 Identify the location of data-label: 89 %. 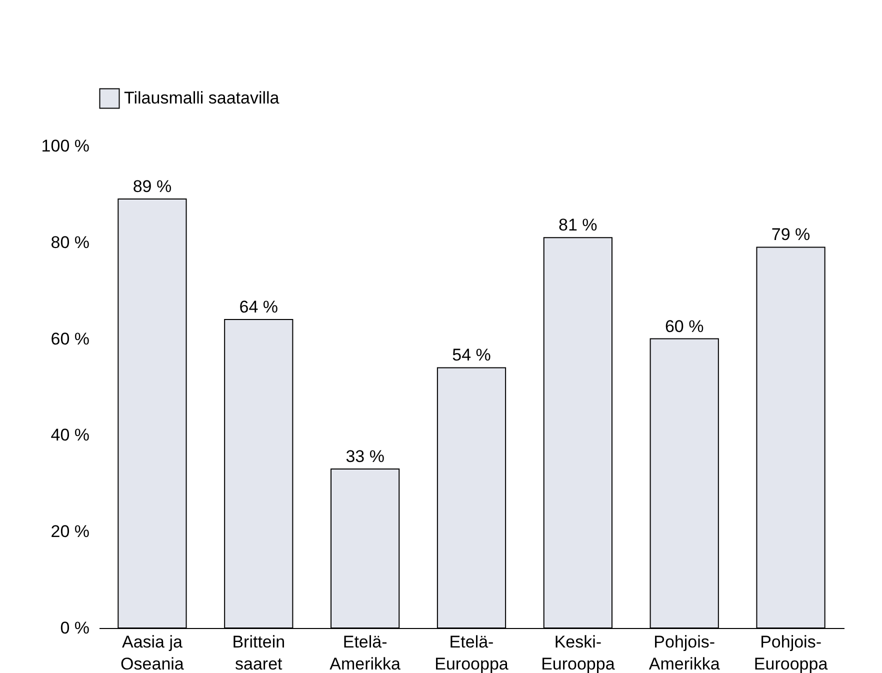
(152, 186).